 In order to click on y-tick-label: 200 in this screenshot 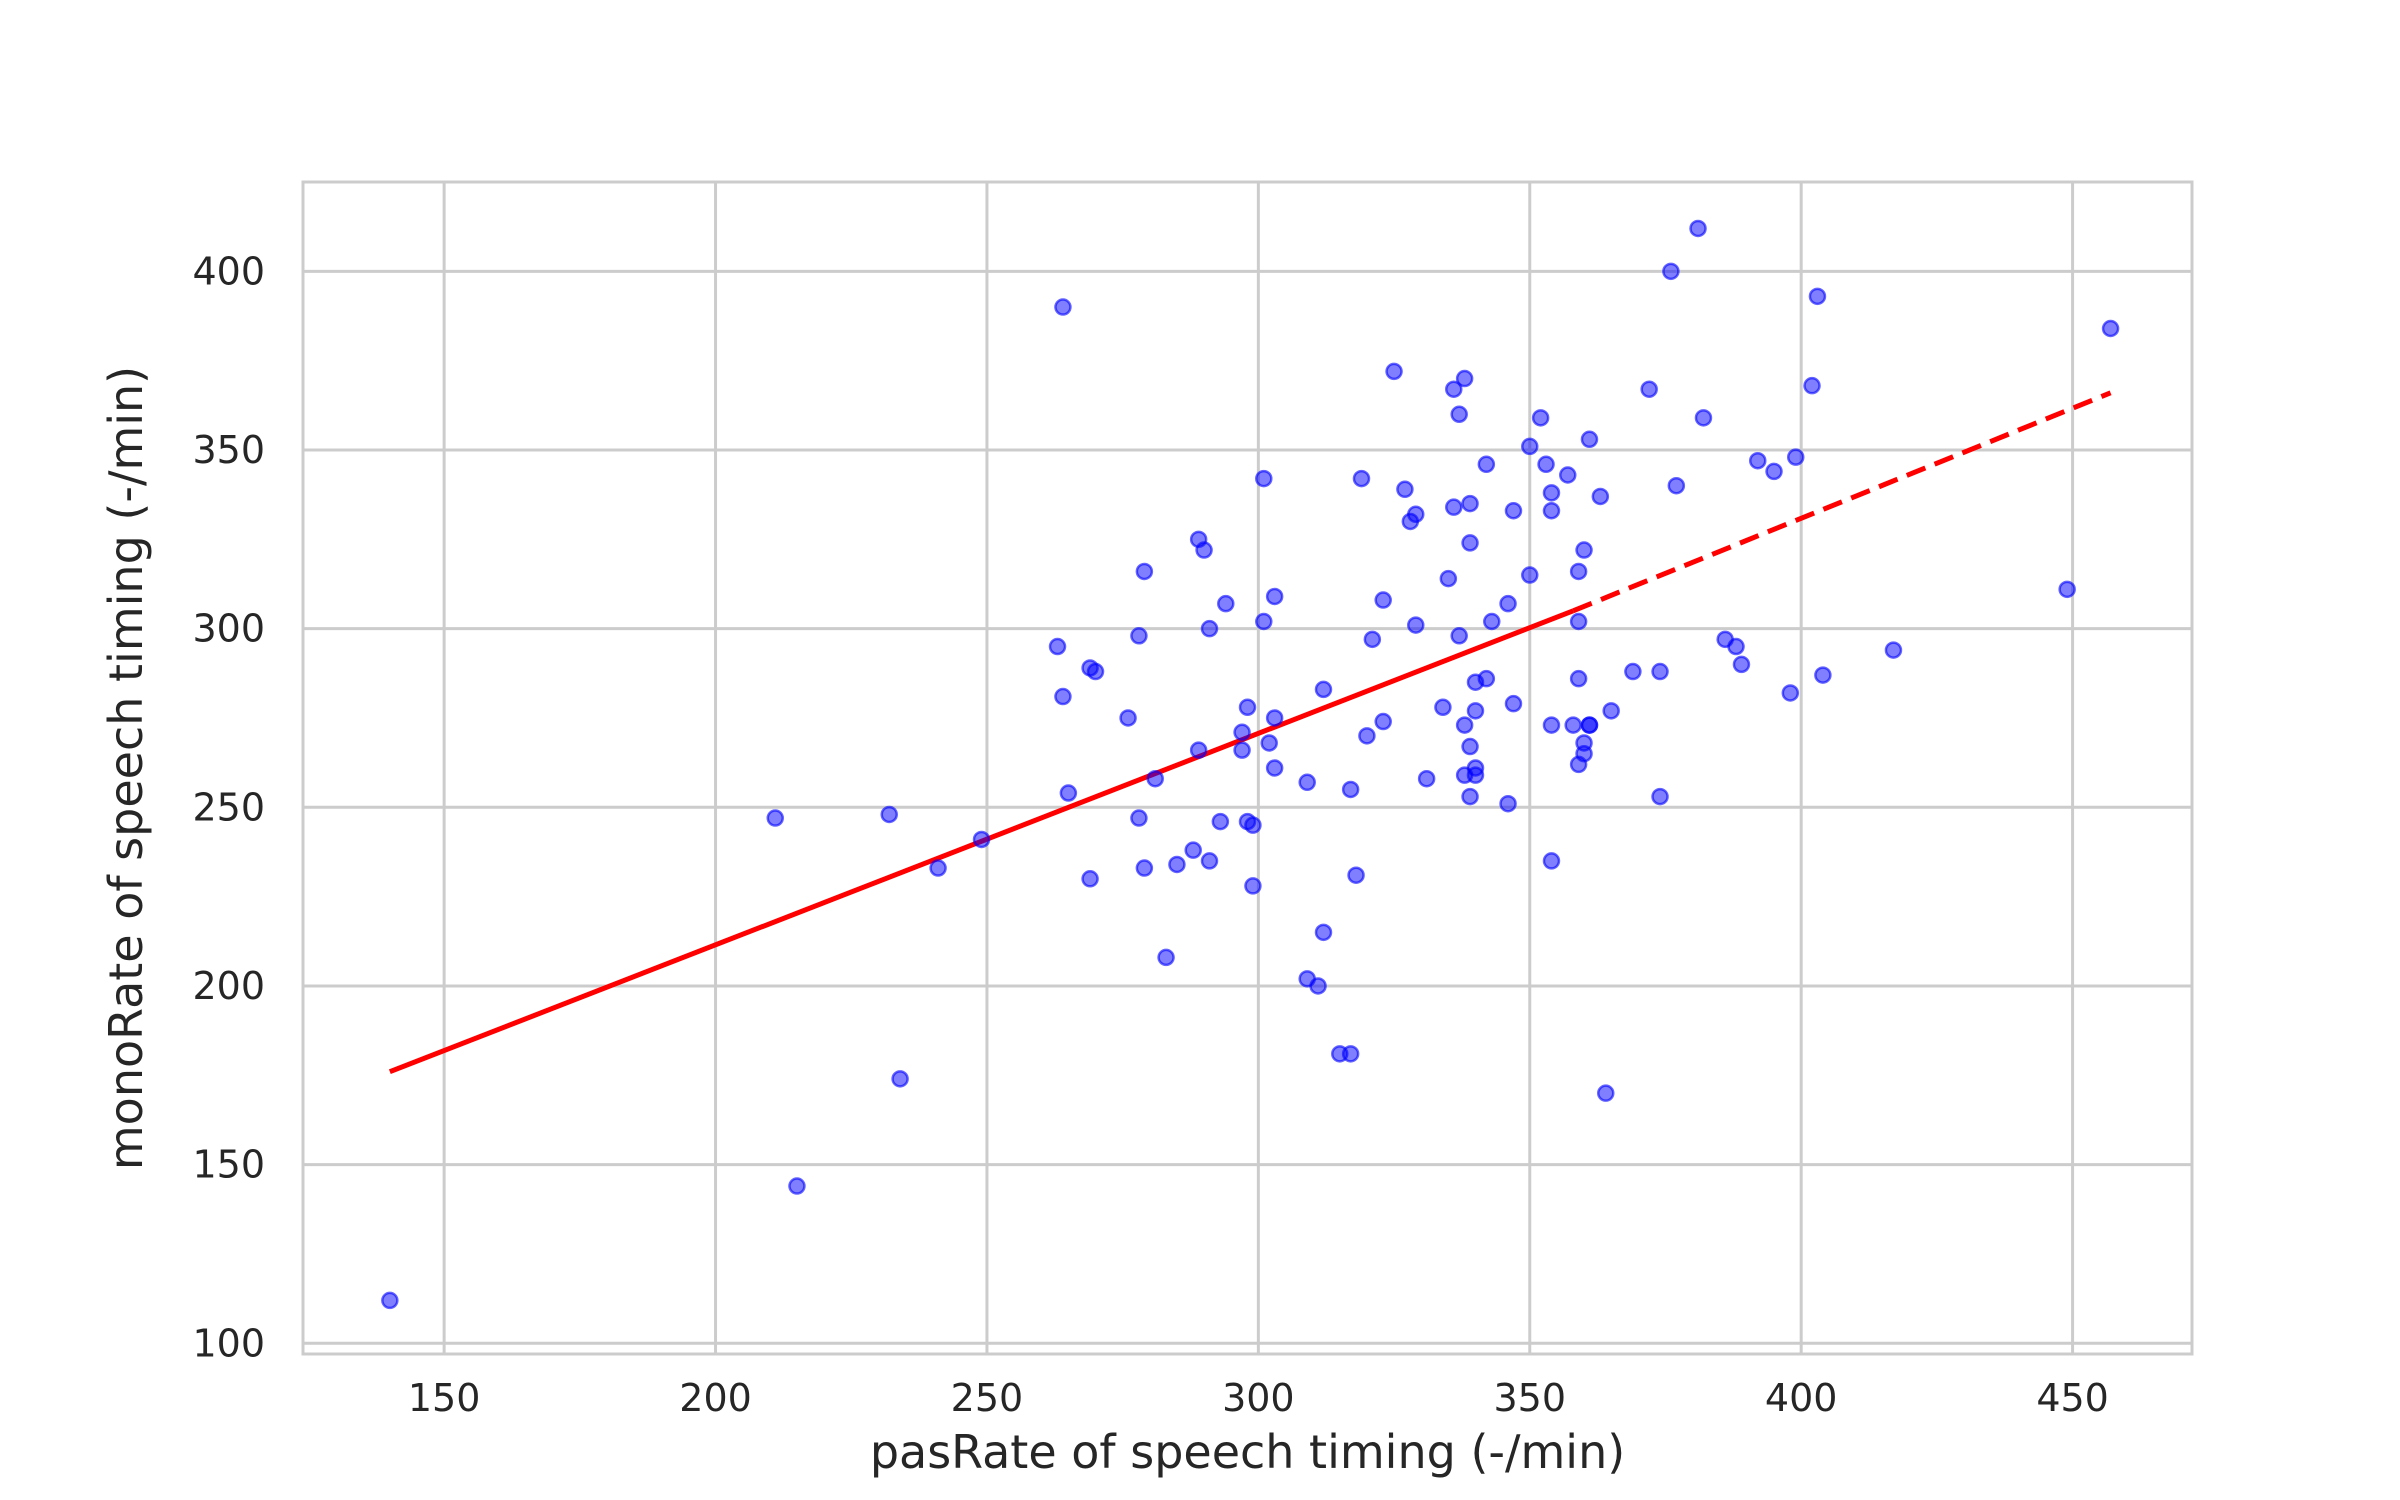, I will do `click(228, 986)`.